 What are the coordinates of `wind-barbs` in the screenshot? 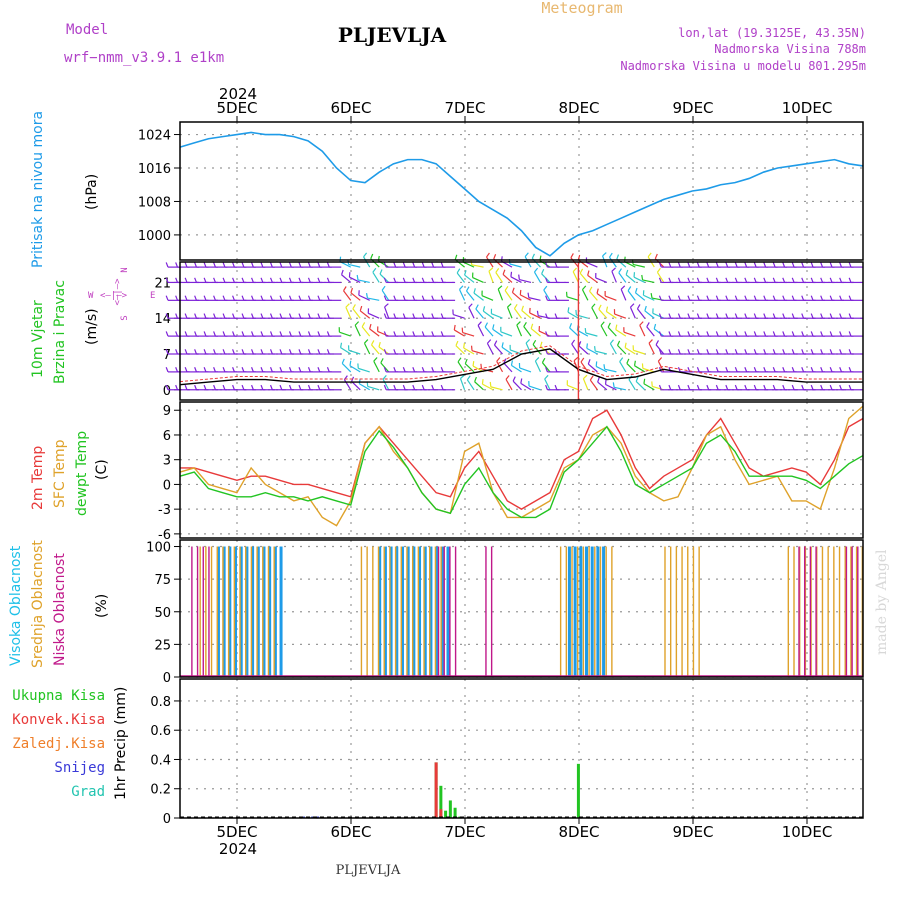 It's located at (514, 321).